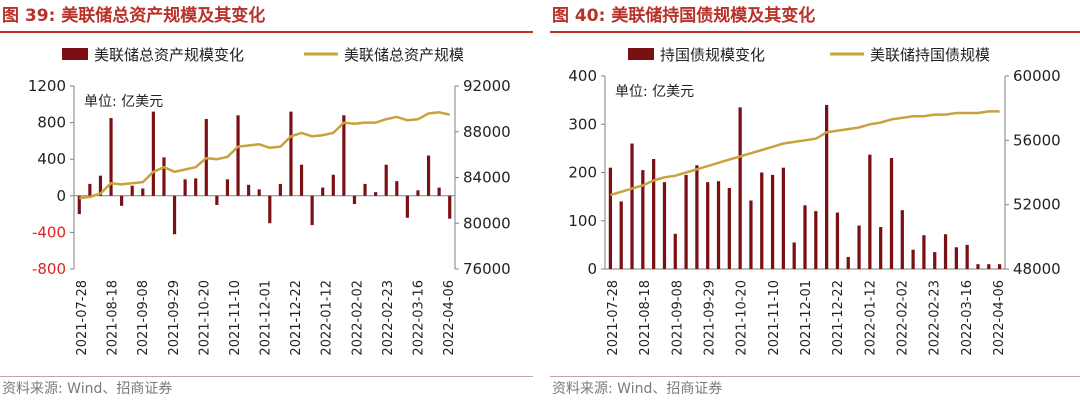 This screenshot has width=1080, height=402. Describe the element at coordinates (1037, 140) in the screenshot. I see `right-tick-label: 56000` at that location.